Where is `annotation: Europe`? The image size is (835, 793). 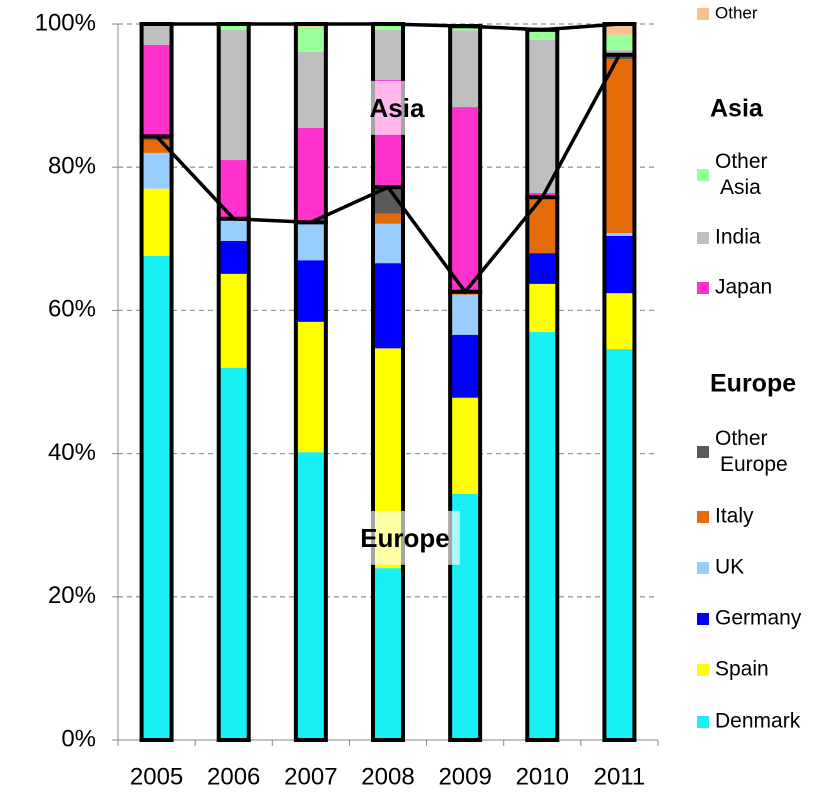 annotation: Europe is located at coordinates (405, 538).